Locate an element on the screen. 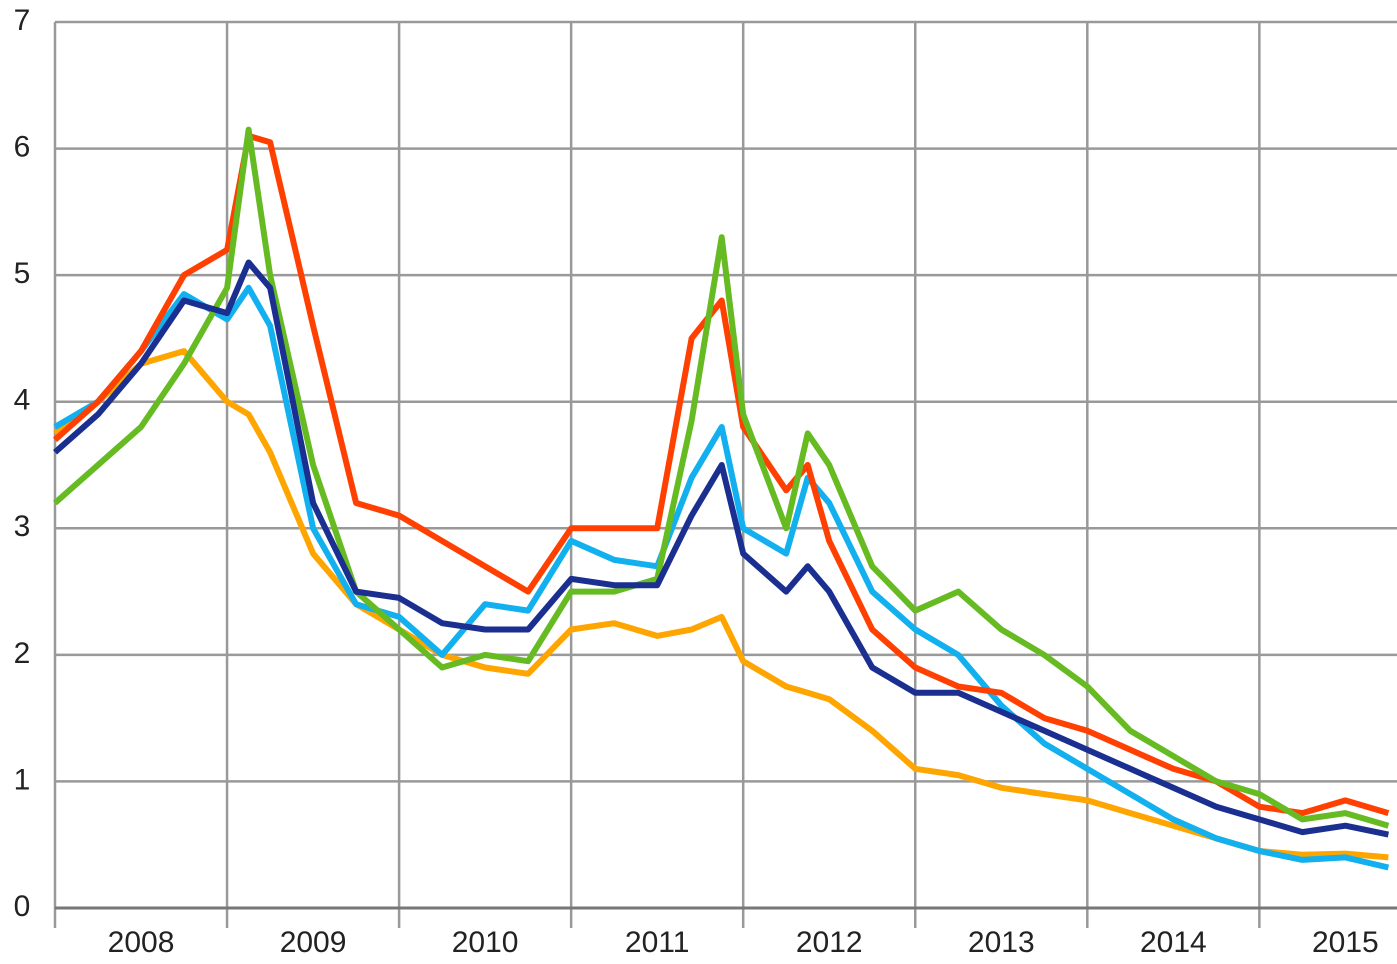  y-tick-label: 6 is located at coordinates (22, 146).